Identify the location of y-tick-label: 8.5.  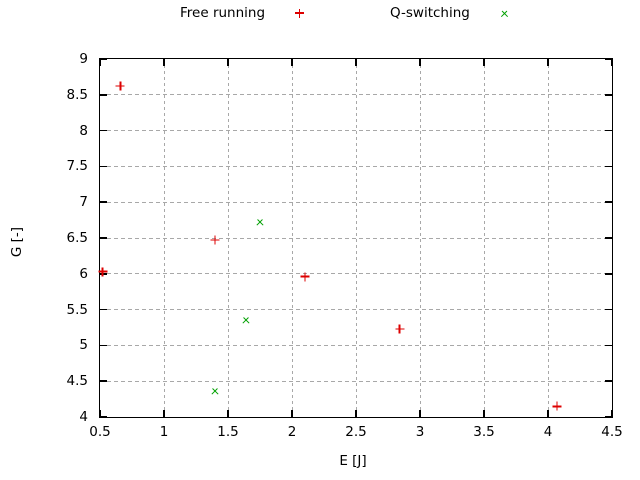
(77, 94).